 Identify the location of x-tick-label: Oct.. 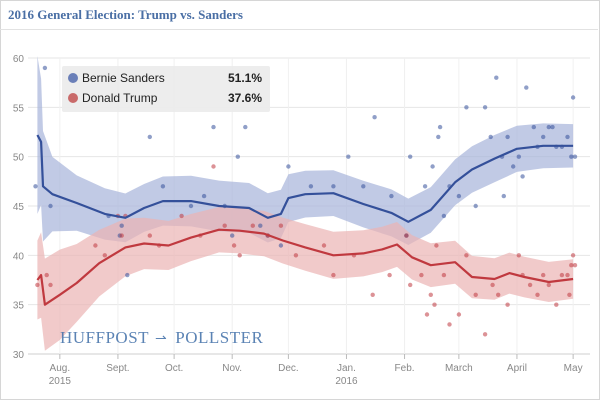
(174, 368).